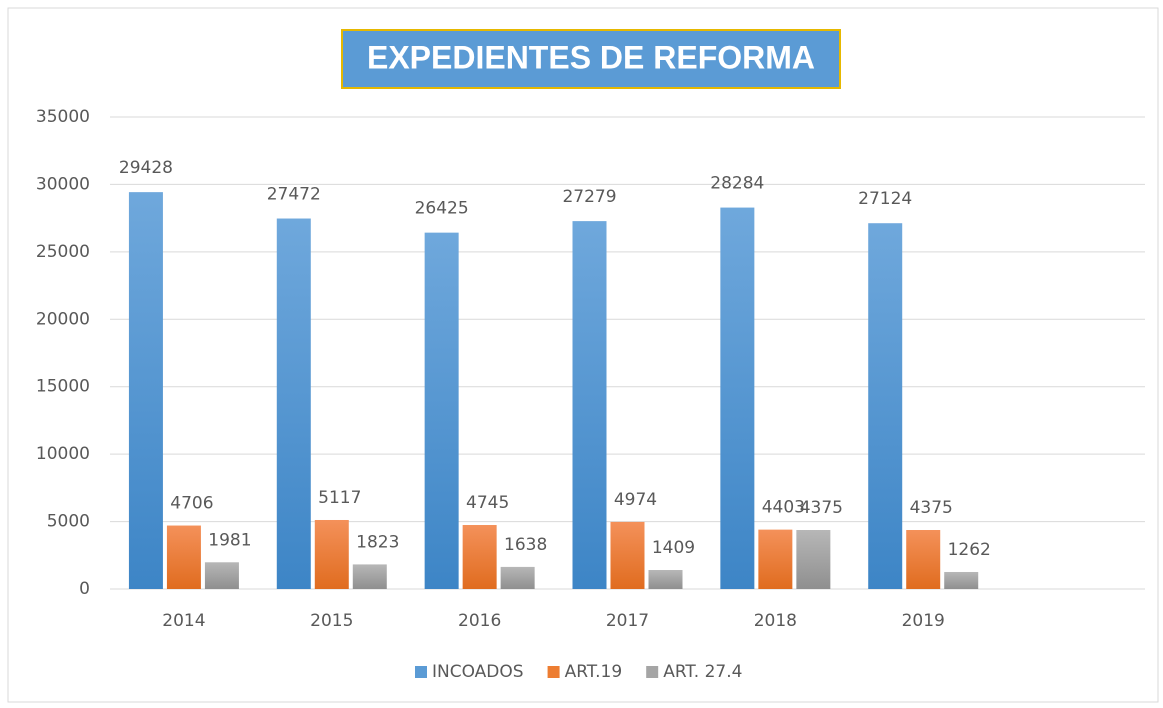  I want to click on data-label: 27124, so click(885, 199).